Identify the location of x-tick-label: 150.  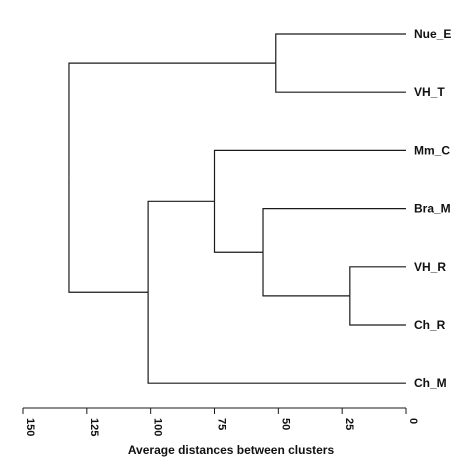
(30, 427).